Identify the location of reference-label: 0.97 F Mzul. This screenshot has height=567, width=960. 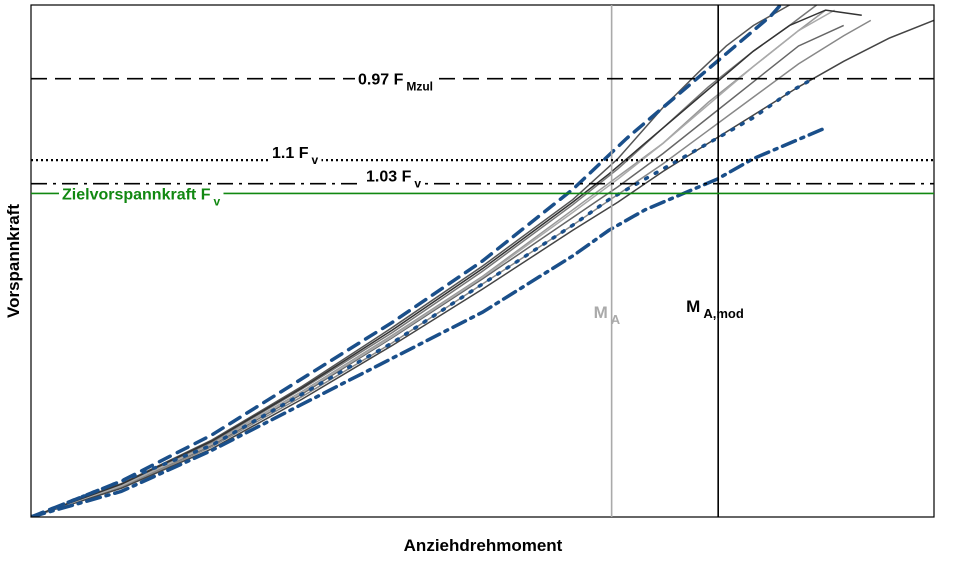
(395, 83).